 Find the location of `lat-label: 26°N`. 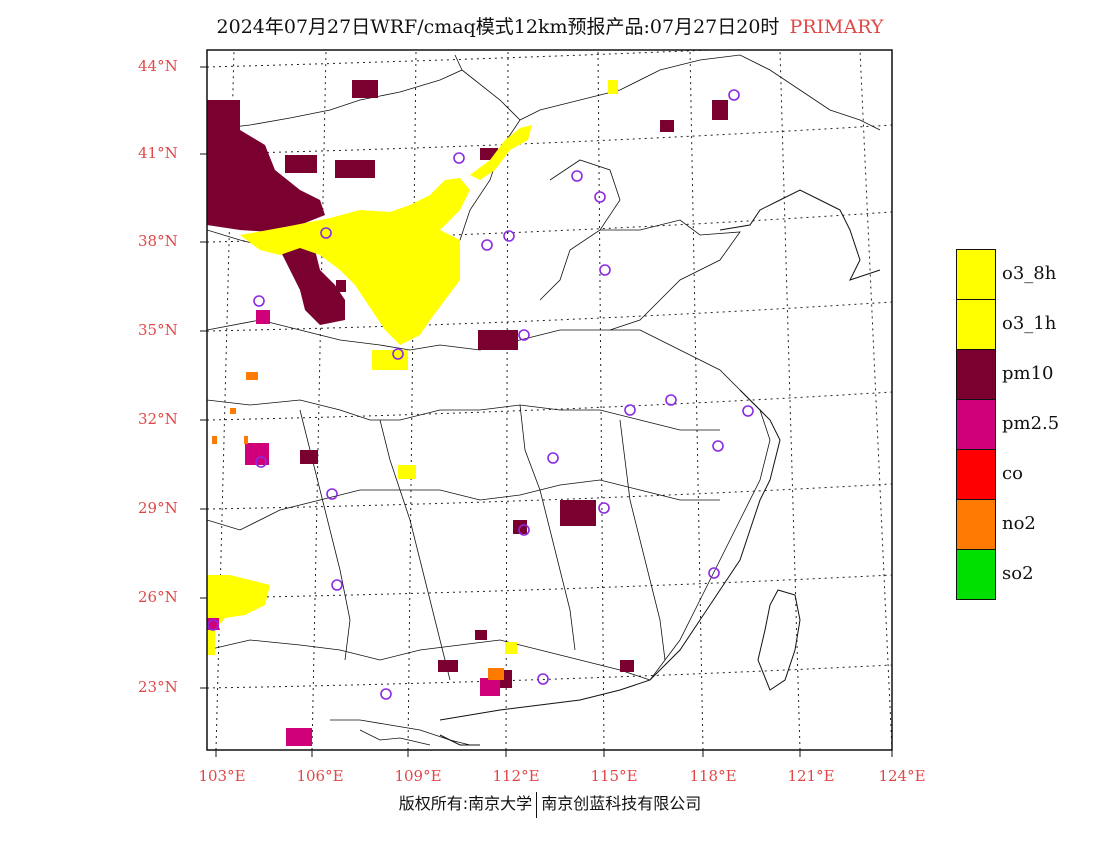

lat-label: 26°N is located at coordinates (158, 597).